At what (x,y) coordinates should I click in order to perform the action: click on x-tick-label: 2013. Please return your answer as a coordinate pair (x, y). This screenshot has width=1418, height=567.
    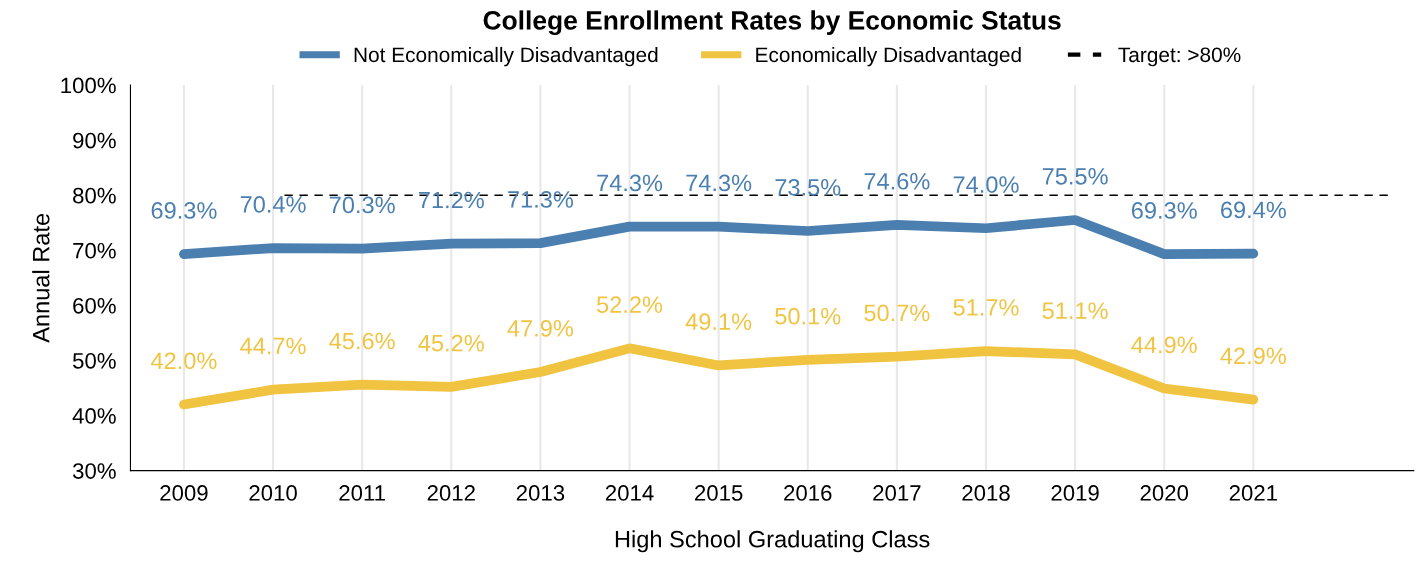
    Looking at the image, I should click on (540, 493).